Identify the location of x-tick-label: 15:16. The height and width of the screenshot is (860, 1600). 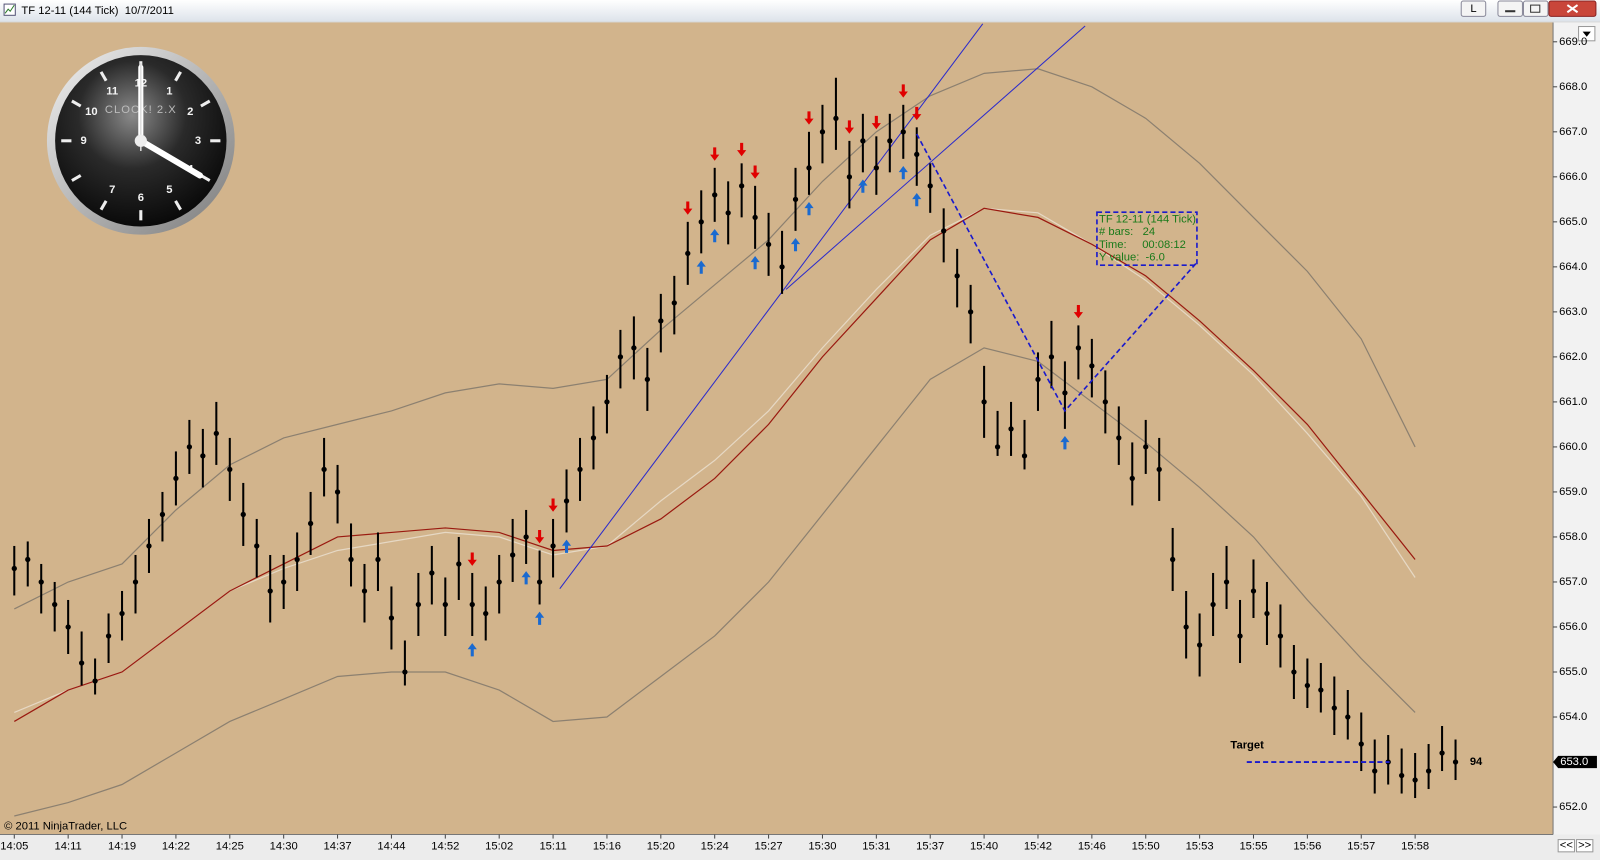
(607, 847).